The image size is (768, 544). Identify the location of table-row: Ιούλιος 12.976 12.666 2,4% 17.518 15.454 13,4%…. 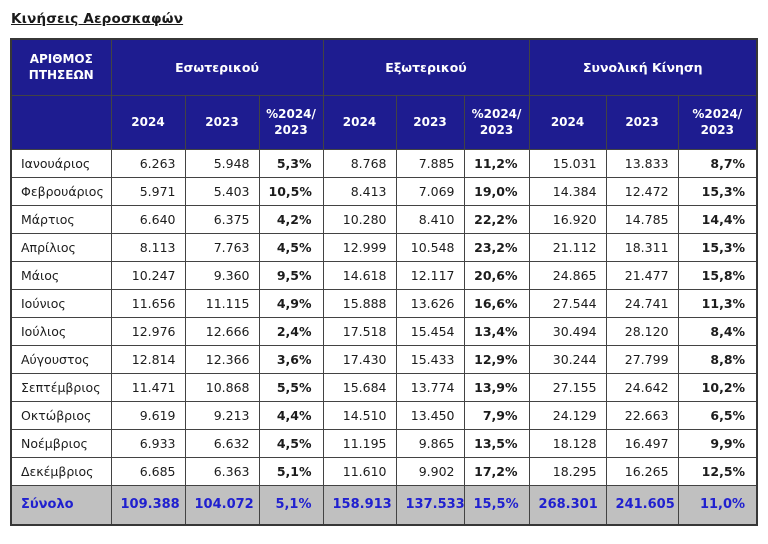
(384, 331).